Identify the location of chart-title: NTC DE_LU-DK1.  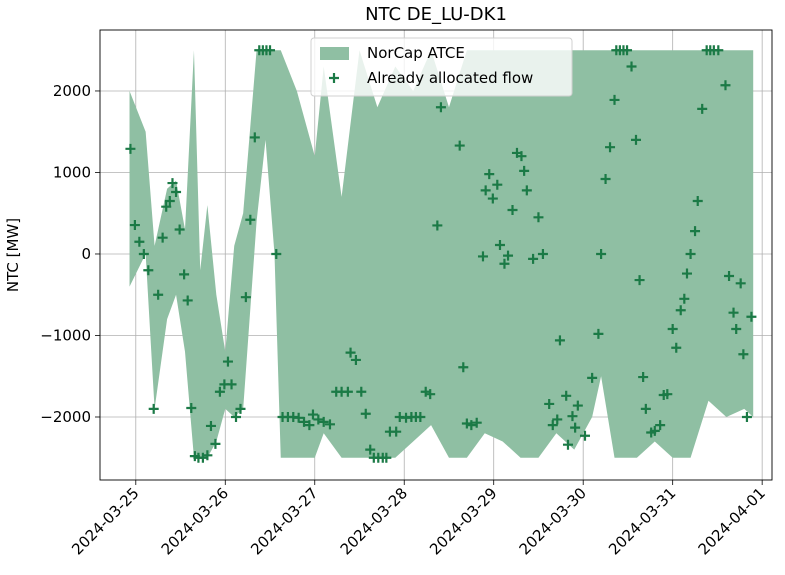
(436, 14).